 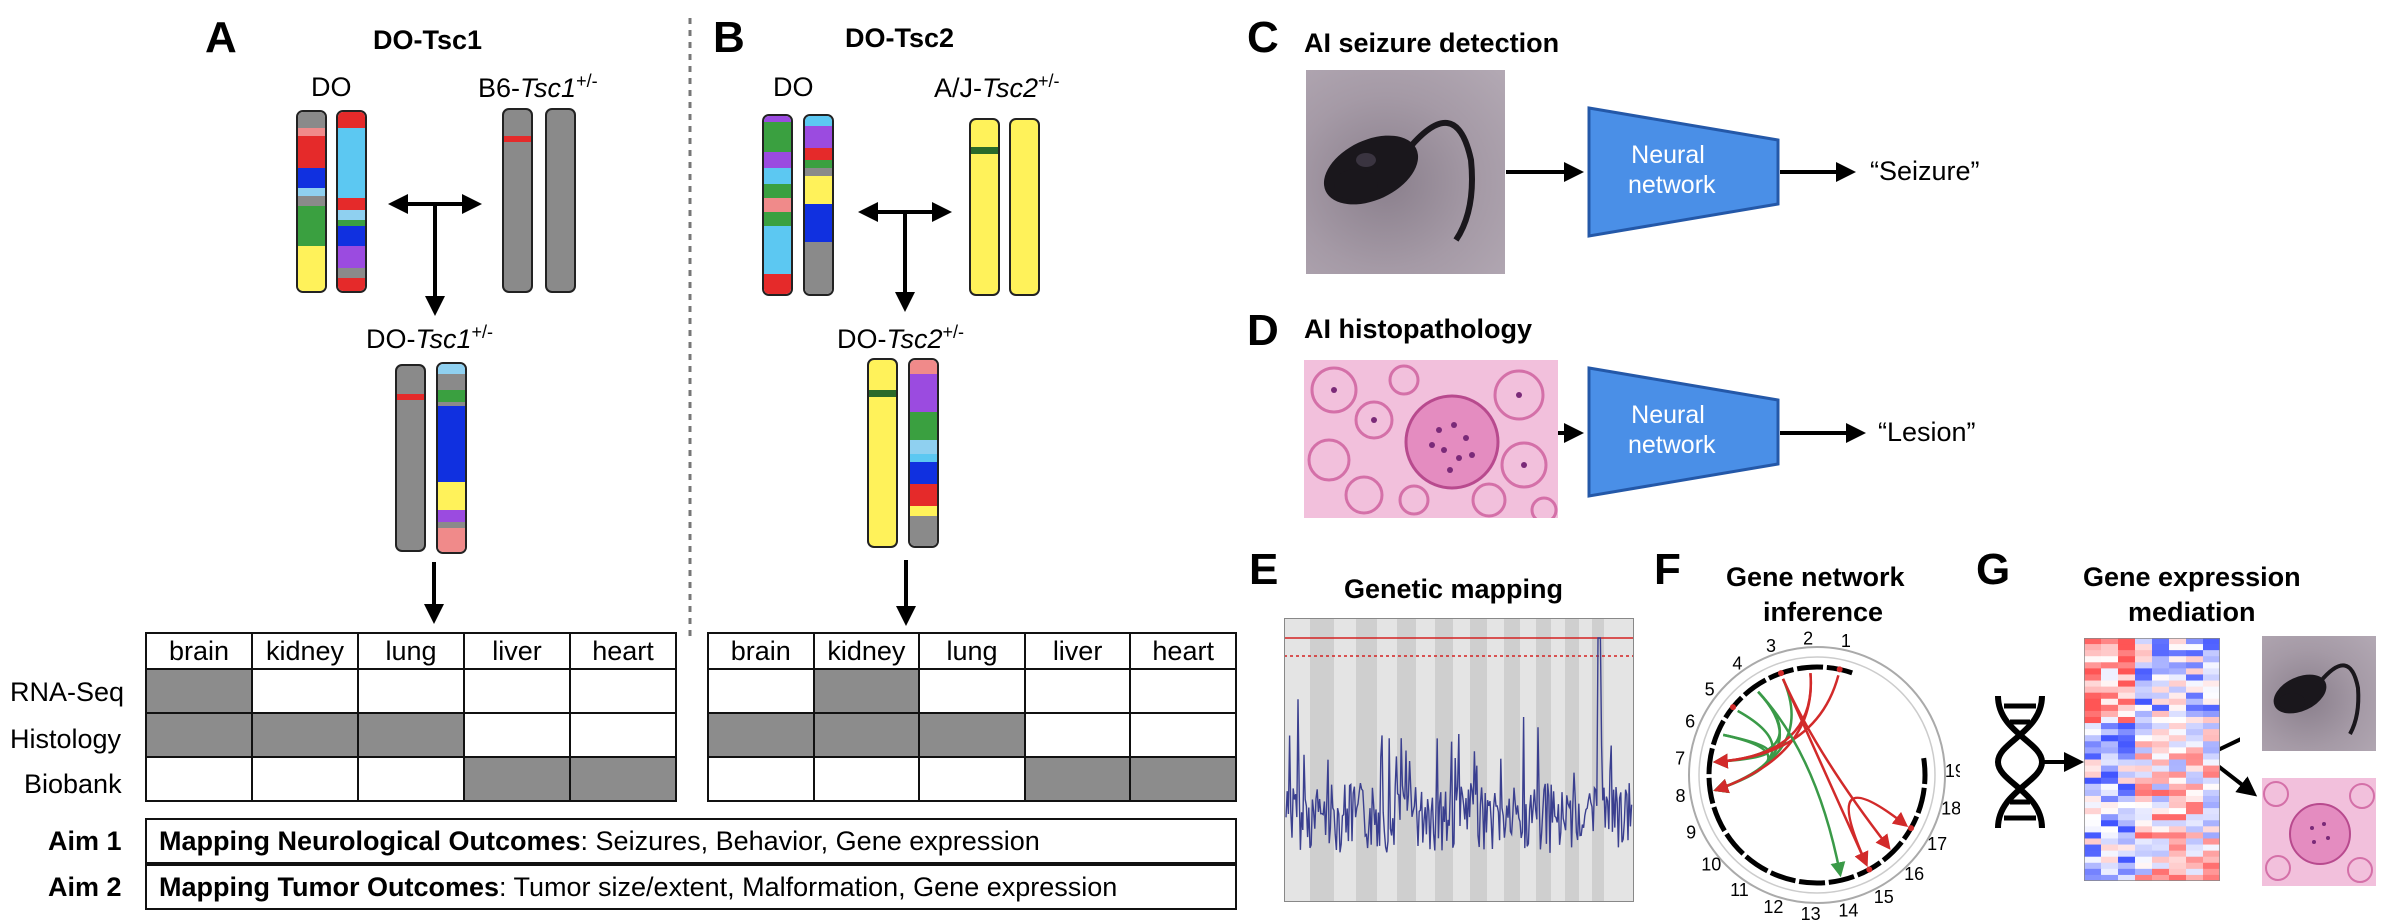 What do you see at coordinates (1848, 910) in the screenshot?
I see `chromosome-label: 14` at bounding box center [1848, 910].